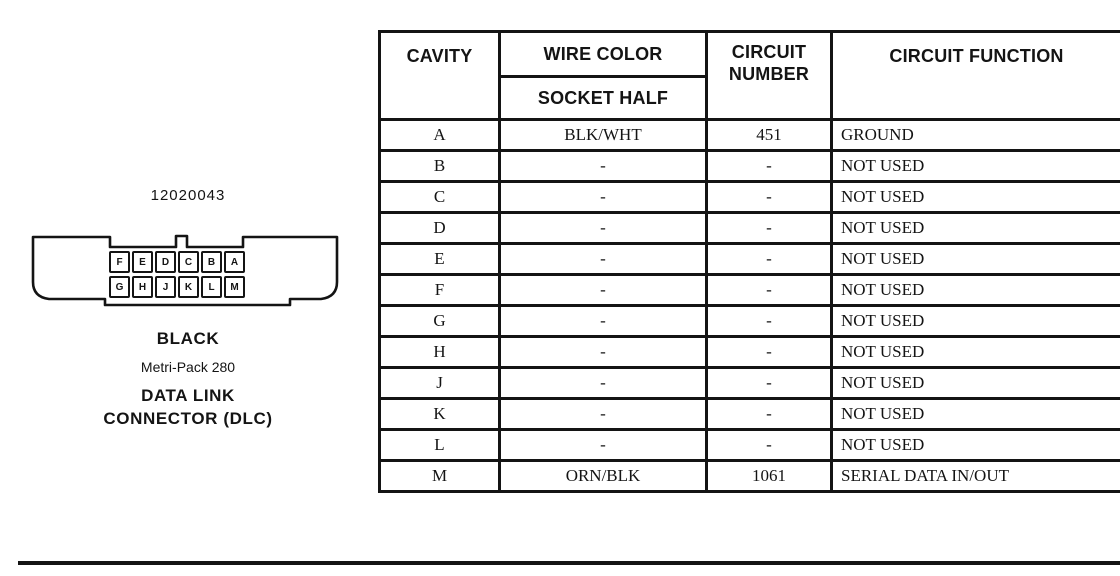 The width and height of the screenshot is (1120, 576). Describe the element at coordinates (439, 445) in the screenshot. I see `cavity-cell: L` at that location.